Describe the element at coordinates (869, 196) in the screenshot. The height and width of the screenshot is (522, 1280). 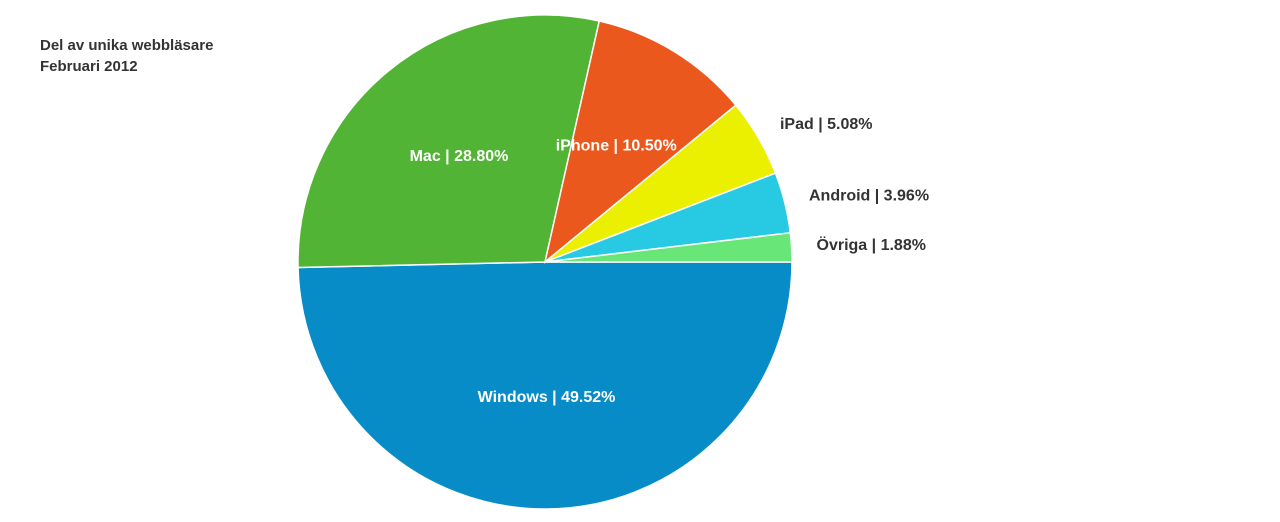
I see `data-label: Android | 3.96%` at that location.